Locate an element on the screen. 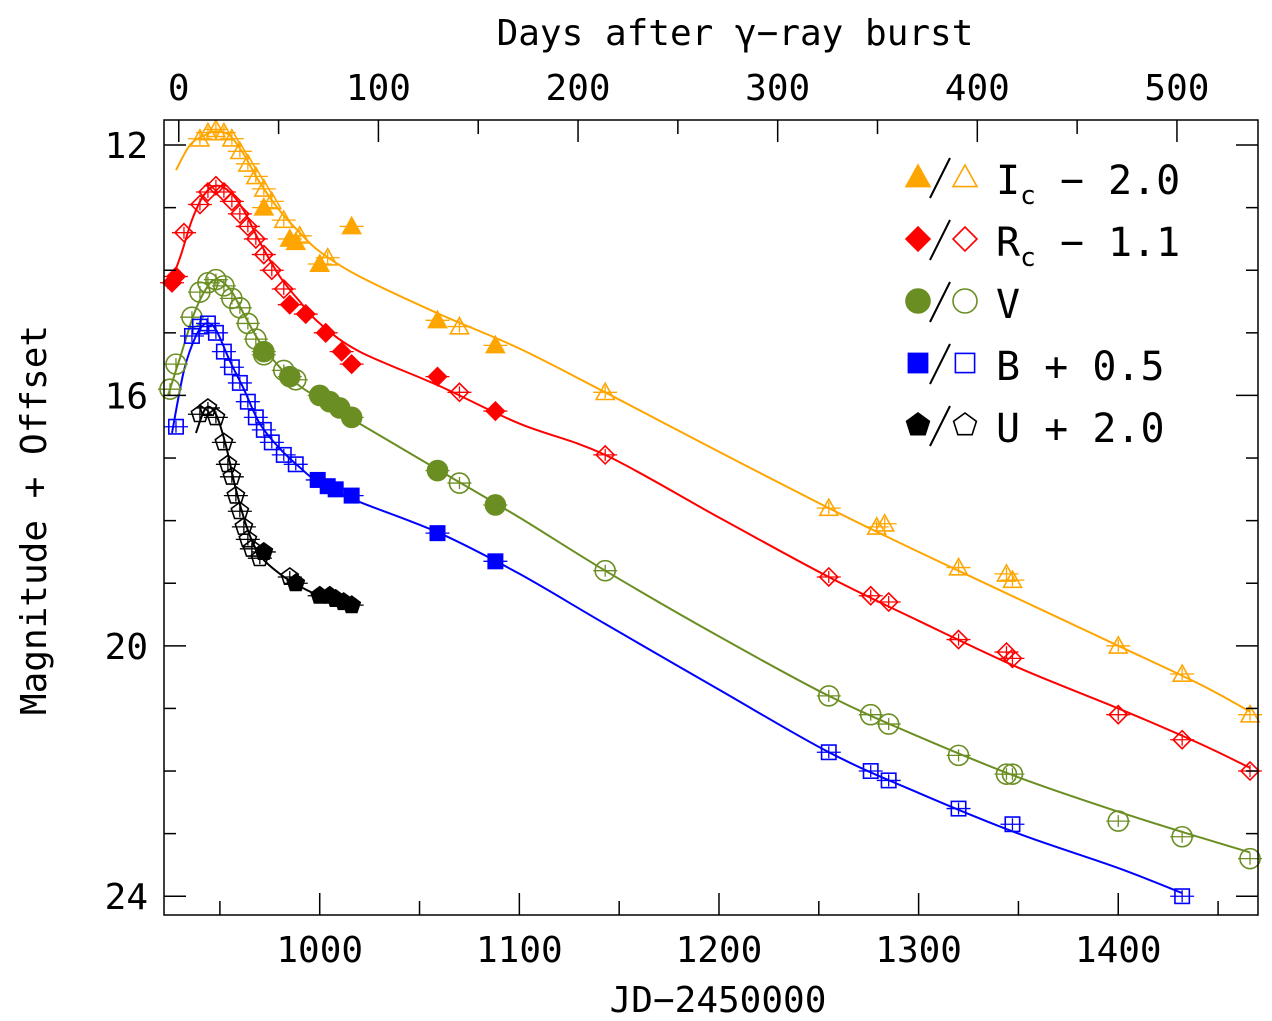 The height and width of the screenshot is (1021, 1272). legend-band-name: R is located at coordinates (1008, 243).